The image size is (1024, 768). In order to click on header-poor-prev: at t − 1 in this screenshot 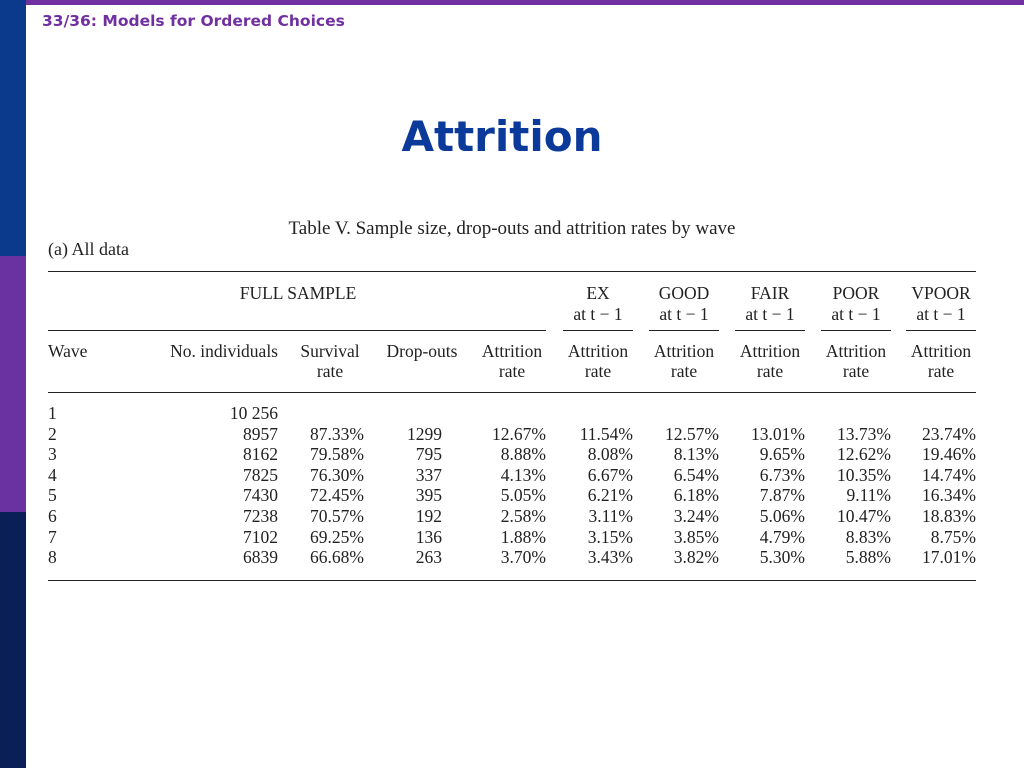, I will do `click(856, 314)`.